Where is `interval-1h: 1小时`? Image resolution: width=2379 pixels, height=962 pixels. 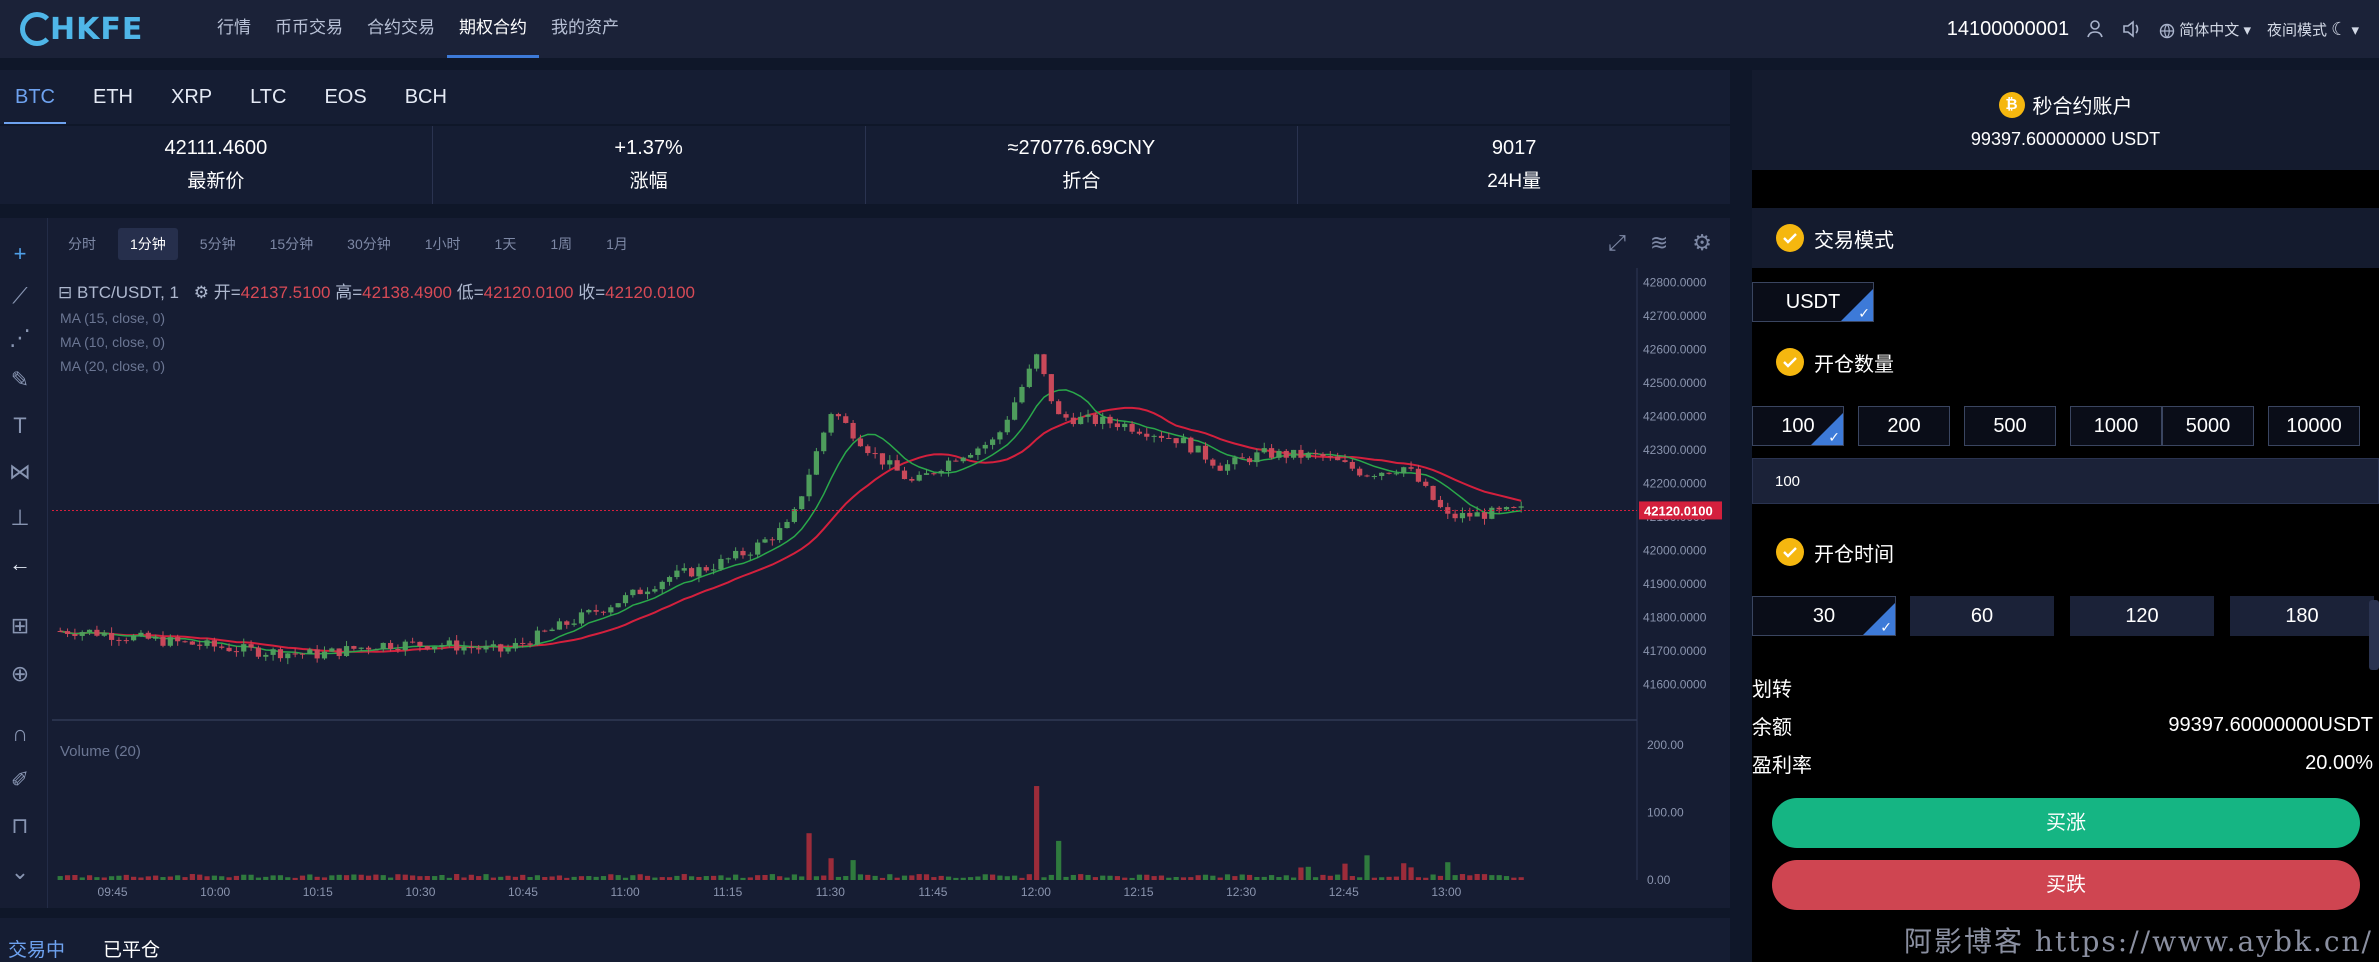
interval-1h: 1小时 is located at coordinates (442, 244).